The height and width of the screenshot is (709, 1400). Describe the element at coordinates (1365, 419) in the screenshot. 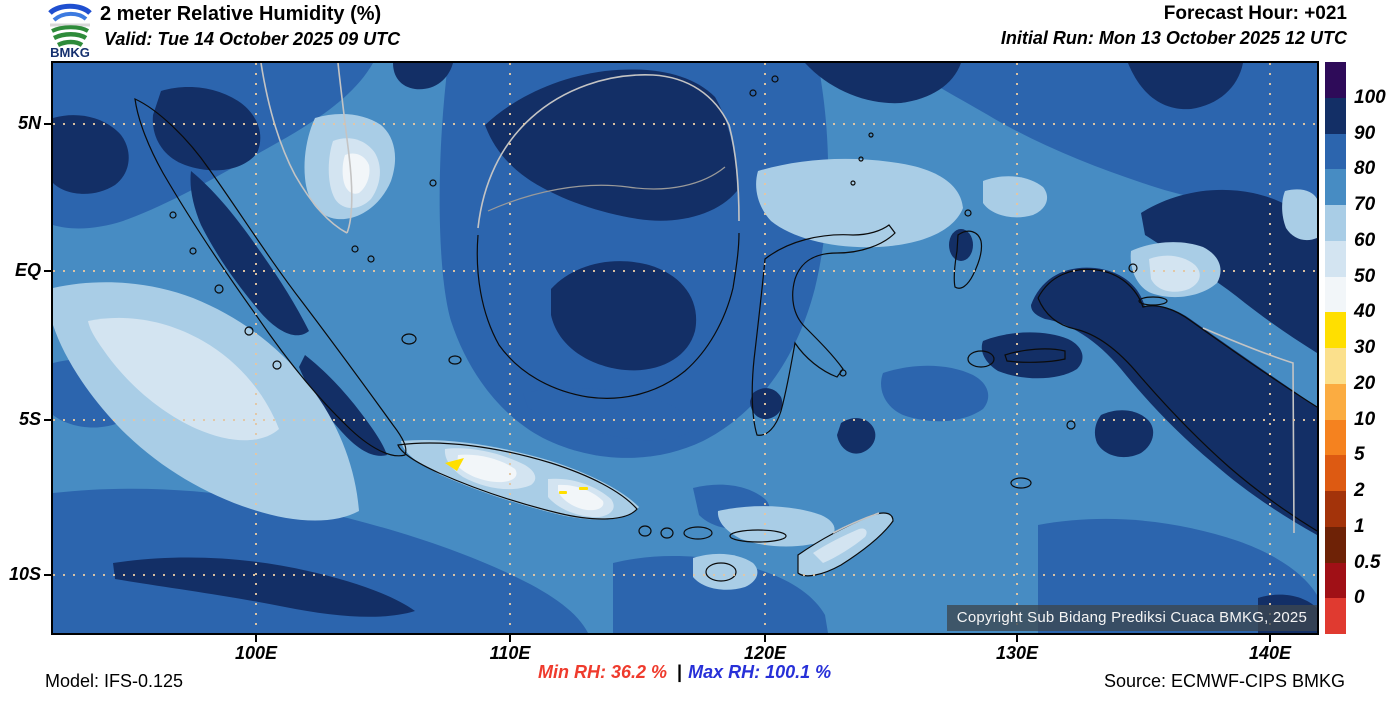

I see `colorbar-tick-label: 10` at that location.